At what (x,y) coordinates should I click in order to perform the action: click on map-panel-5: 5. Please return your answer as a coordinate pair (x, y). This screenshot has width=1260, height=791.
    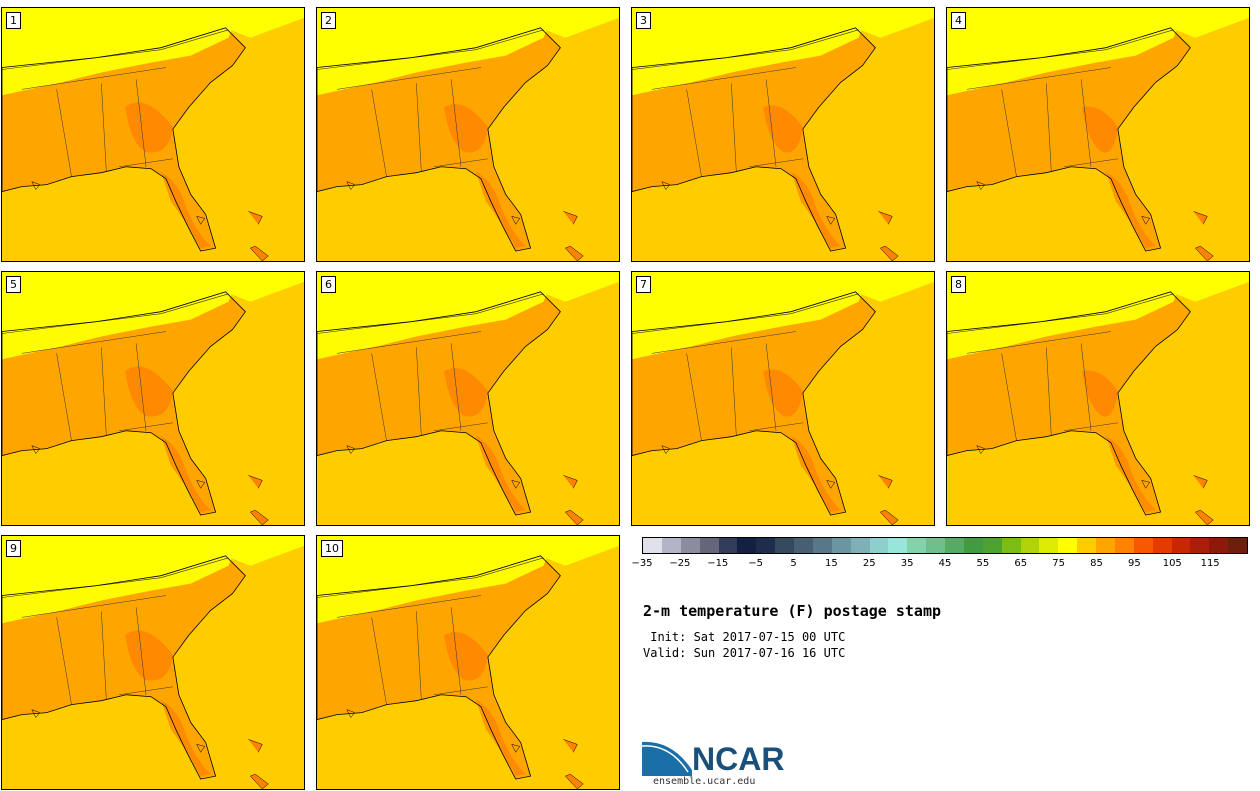
    Looking at the image, I should click on (153, 398).